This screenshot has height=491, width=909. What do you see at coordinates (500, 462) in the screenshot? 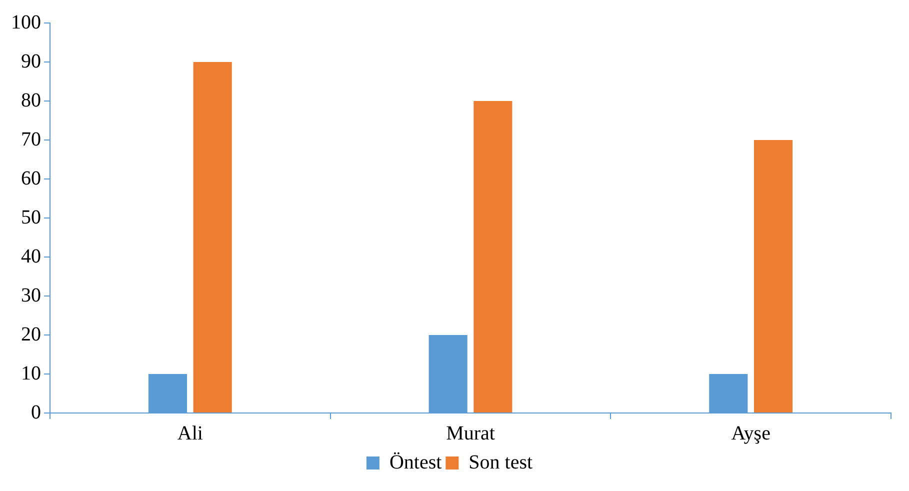
I see `legend-label: Son test` at bounding box center [500, 462].